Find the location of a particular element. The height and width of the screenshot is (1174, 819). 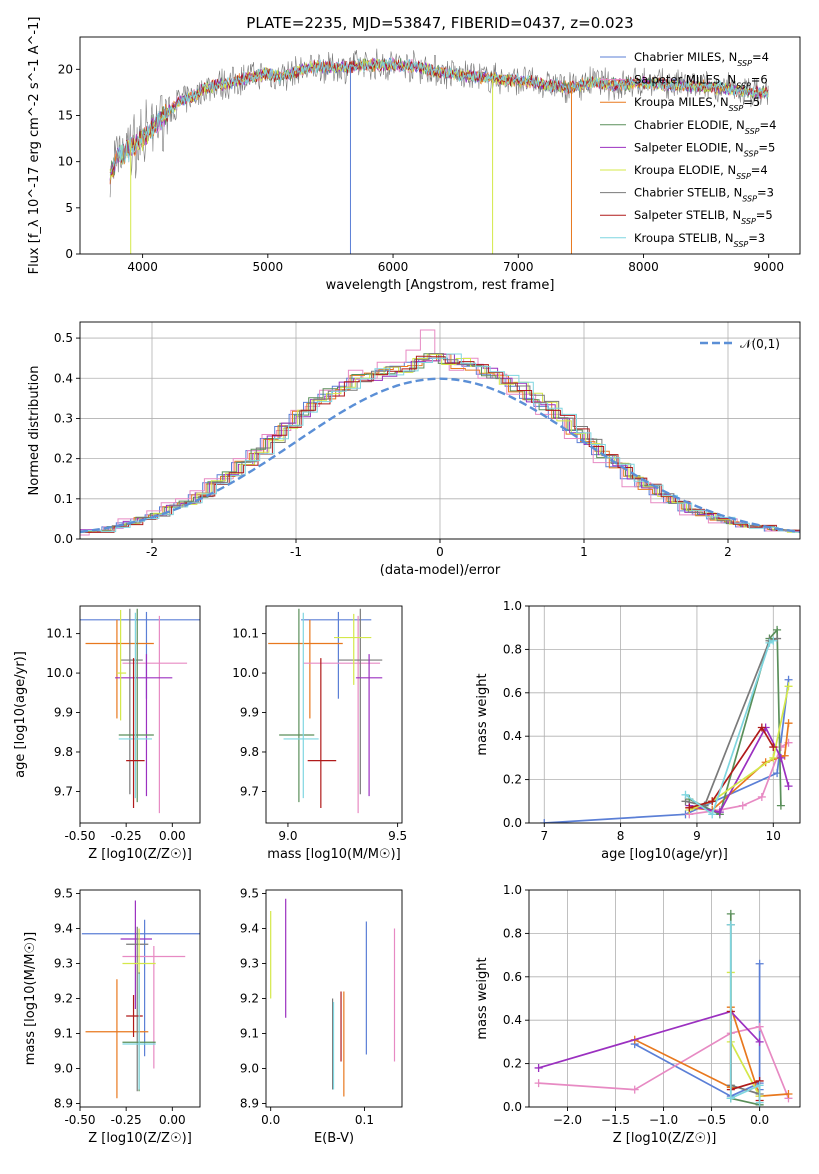

mass-weight-vs-age-xtick-label: 8 is located at coordinates (621, 836).